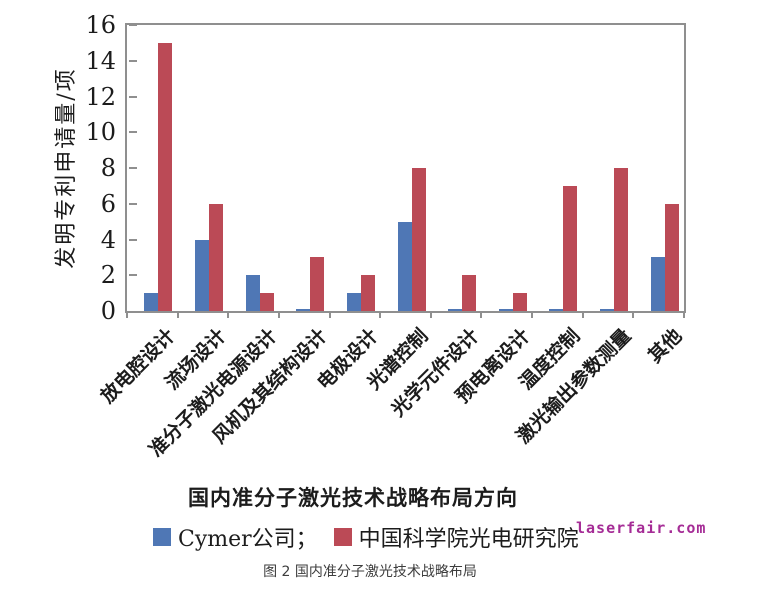 The width and height of the screenshot is (762, 591). What do you see at coordinates (100, 60) in the screenshot?
I see `y-tick-label: 14` at bounding box center [100, 60].